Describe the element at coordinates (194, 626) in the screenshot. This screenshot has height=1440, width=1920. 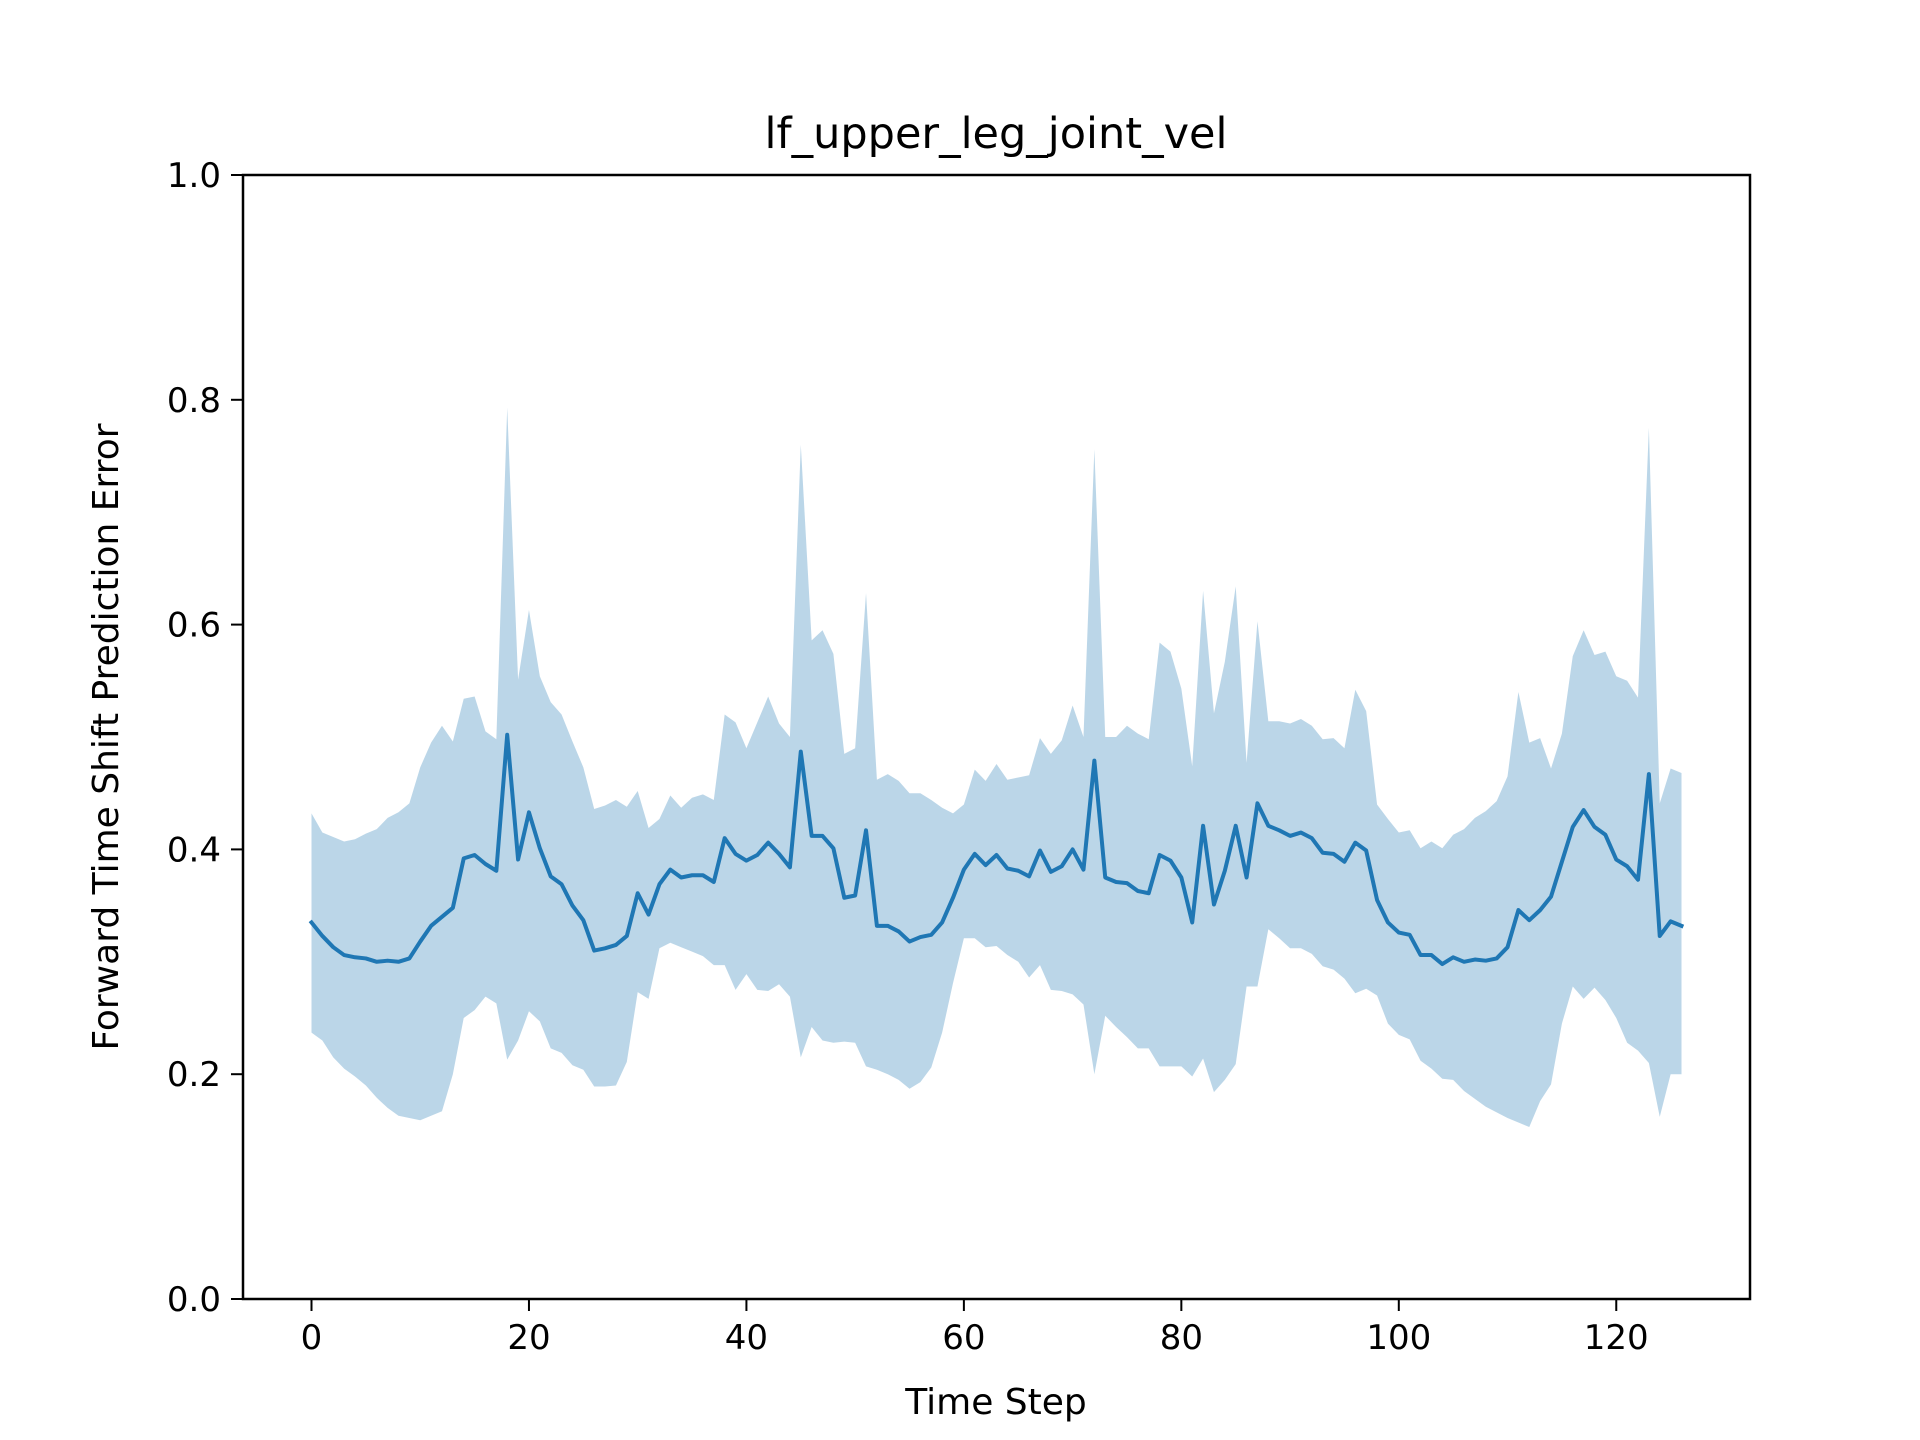
I see `y-tick-label: 0.6` at that location.